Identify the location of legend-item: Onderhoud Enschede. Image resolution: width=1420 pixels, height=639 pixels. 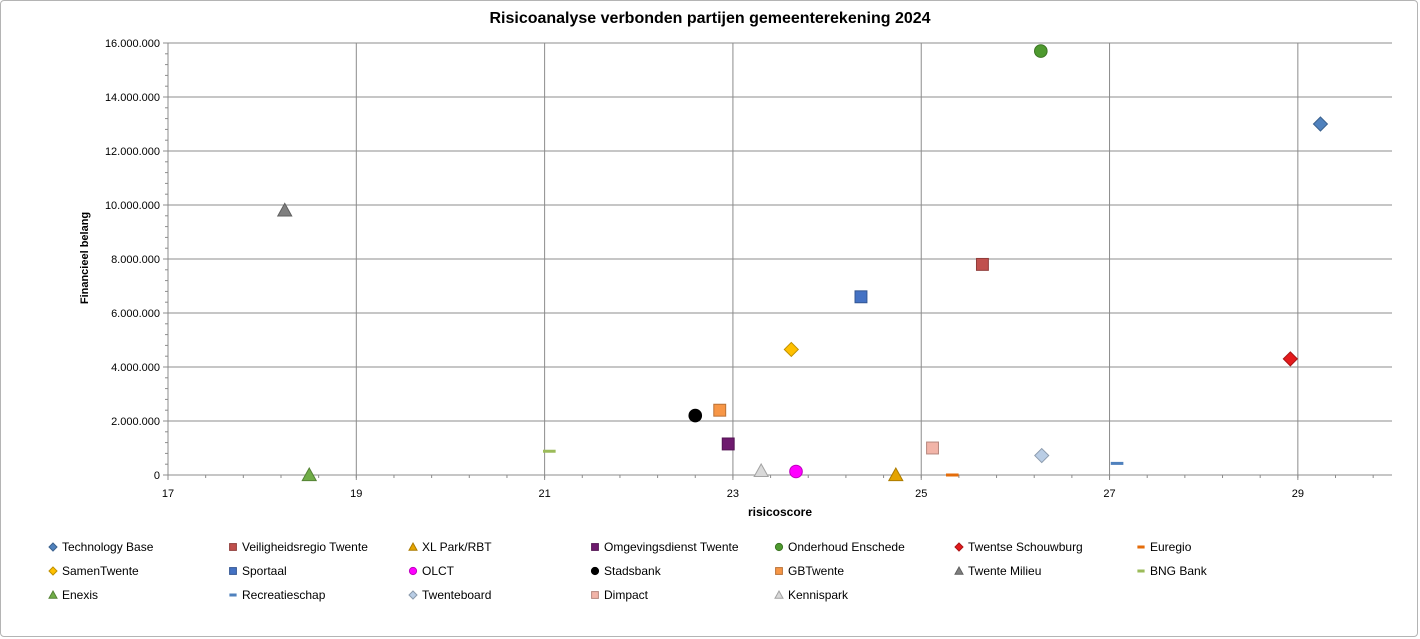
(839, 547).